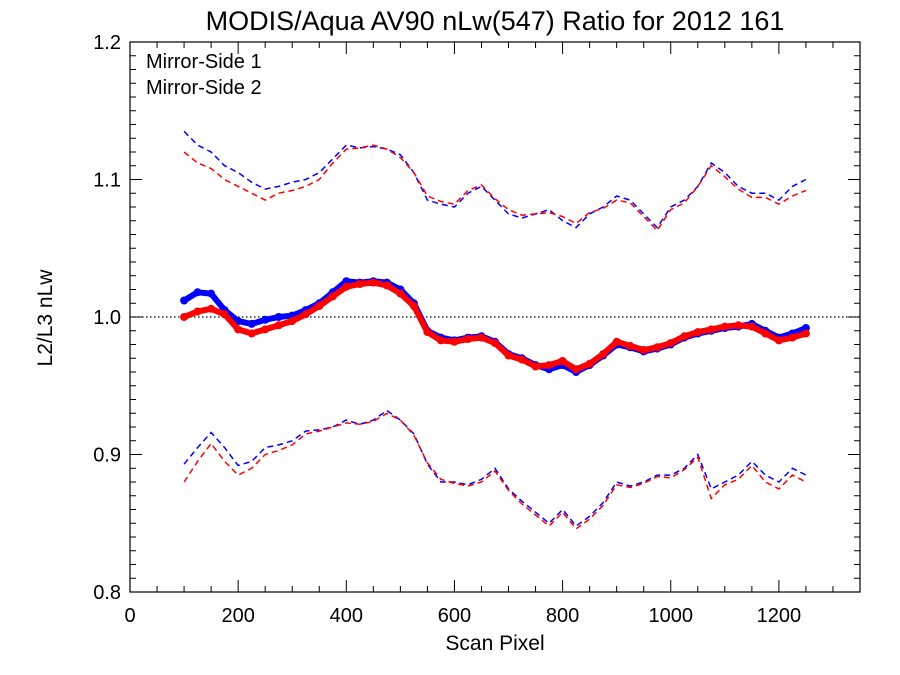 The image size is (900, 675). What do you see at coordinates (204, 88) in the screenshot?
I see `legend-label-mirror-side-2: Mirror-Side 2` at bounding box center [204, 88].